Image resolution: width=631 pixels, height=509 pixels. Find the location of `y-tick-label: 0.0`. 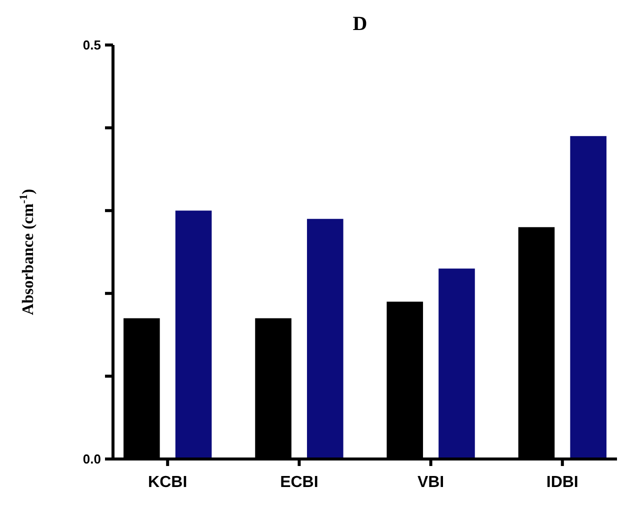

y-tick-label: 0.0 is located at coordinates (91, 459).